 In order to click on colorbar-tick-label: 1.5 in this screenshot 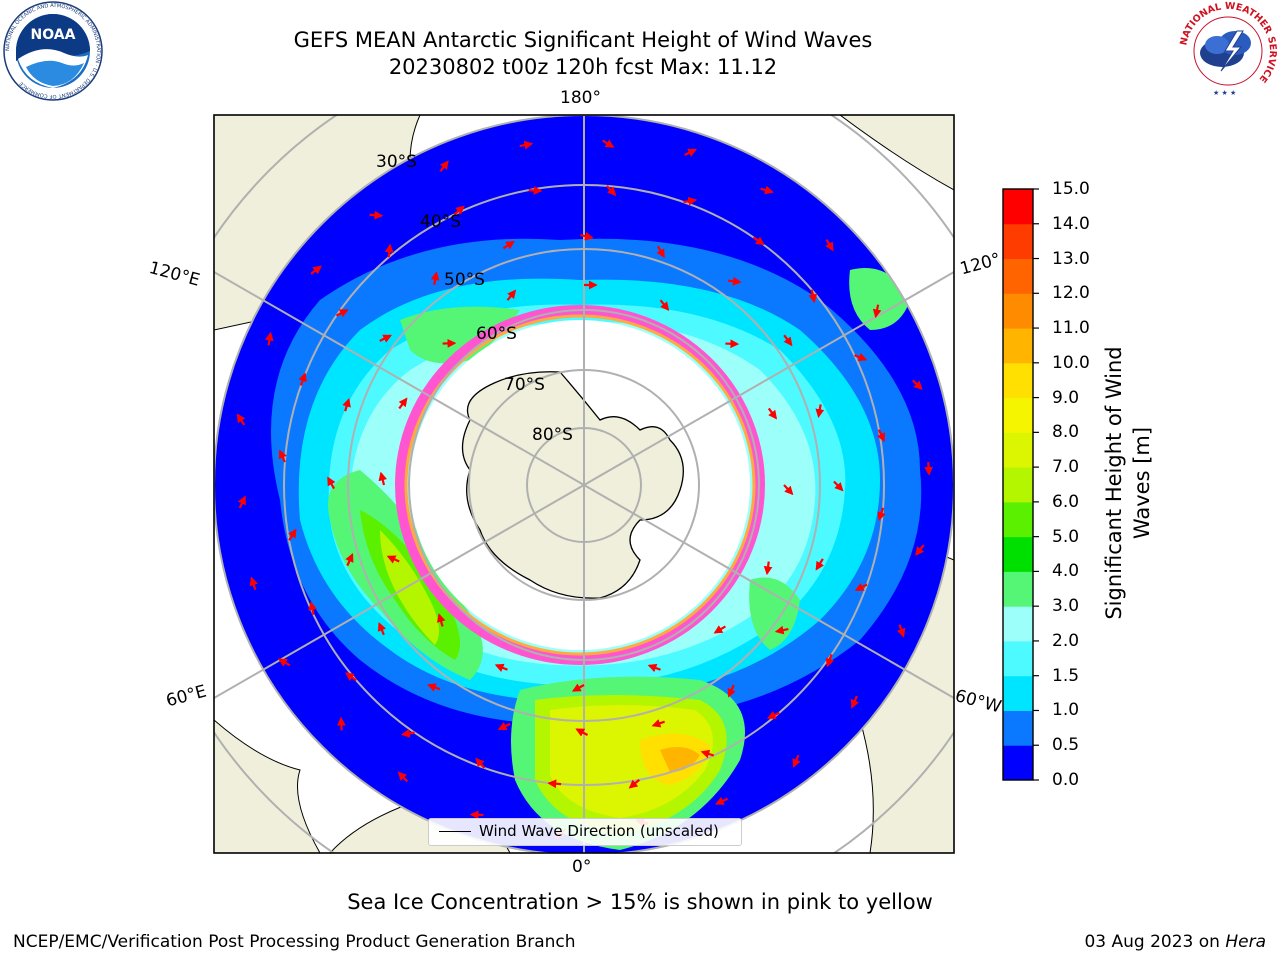, I will do `click(1066, 675)`.